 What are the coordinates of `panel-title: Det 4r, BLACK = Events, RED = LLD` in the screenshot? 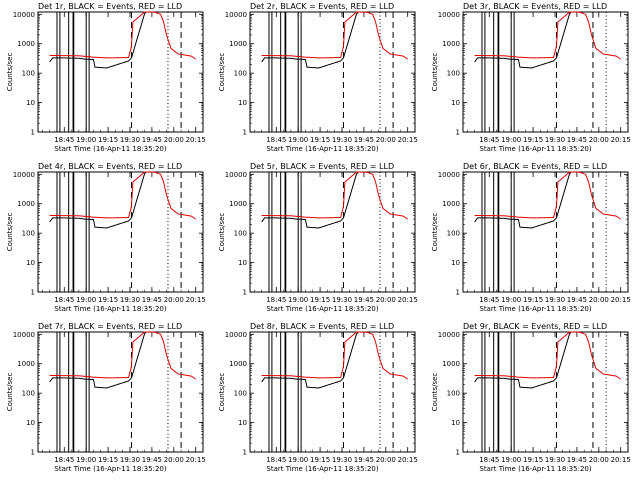 It's located at (110, 166).